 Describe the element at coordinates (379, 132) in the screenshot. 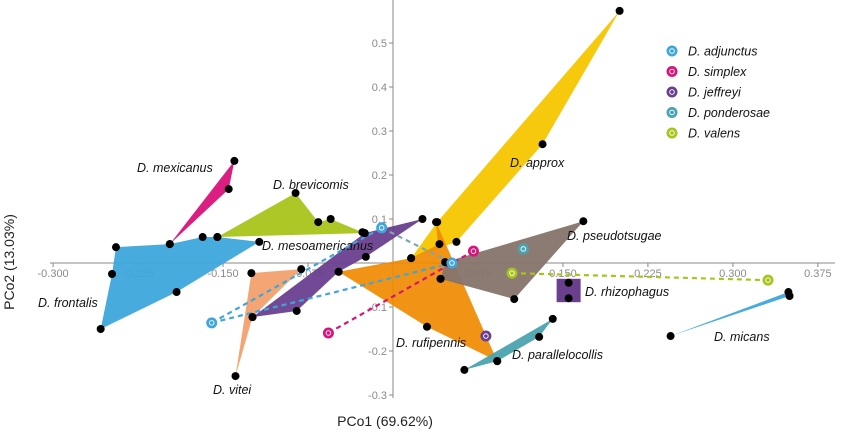

I see `y-tick-label: 0.3` at that location.